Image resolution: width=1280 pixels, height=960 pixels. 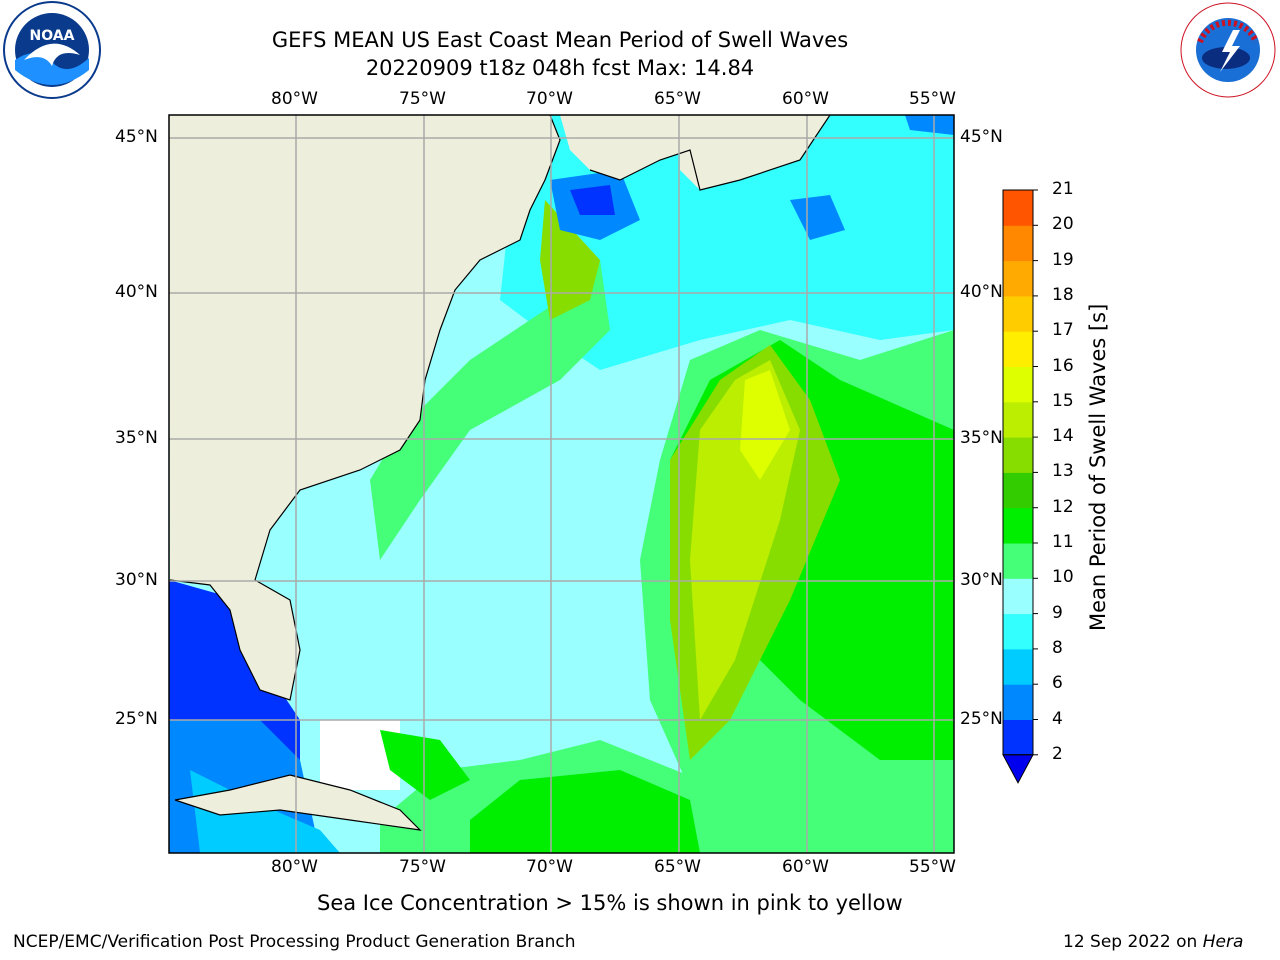 I want to click on lat-label-right: 25°N, so click(x=981, y=719).